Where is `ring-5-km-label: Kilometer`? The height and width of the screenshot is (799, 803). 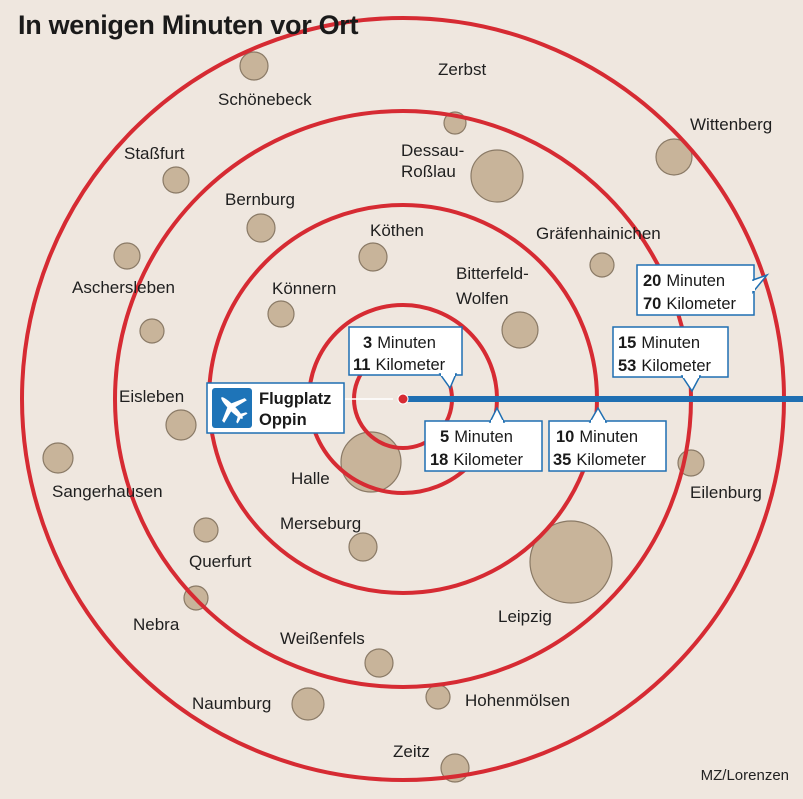 ring-5-km-label: Kilometer is located at coordinates (488, 460).